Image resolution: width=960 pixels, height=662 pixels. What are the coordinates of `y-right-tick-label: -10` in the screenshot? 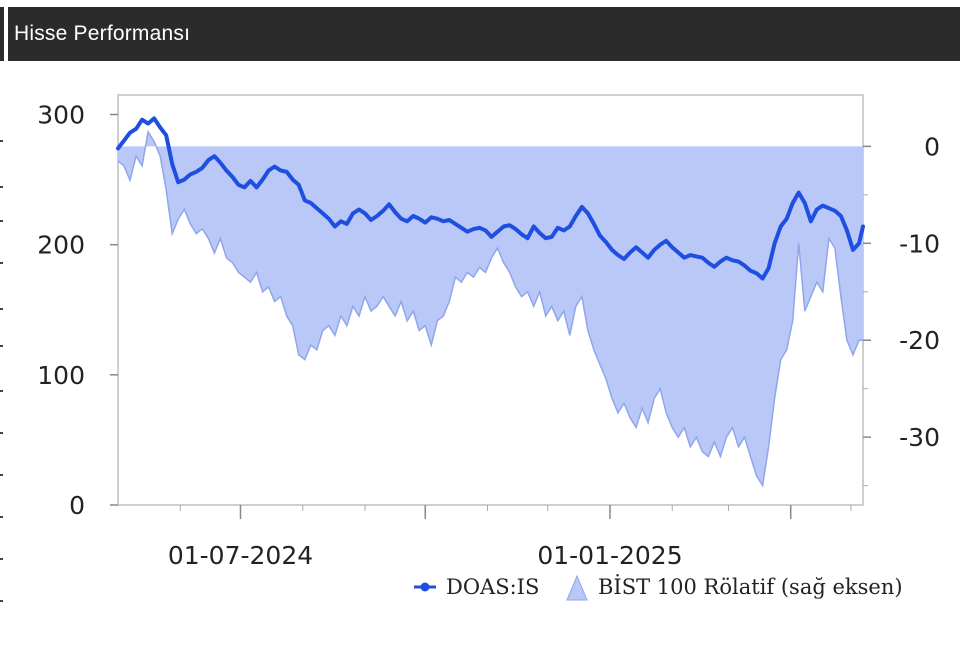 It's located at (919, 243).